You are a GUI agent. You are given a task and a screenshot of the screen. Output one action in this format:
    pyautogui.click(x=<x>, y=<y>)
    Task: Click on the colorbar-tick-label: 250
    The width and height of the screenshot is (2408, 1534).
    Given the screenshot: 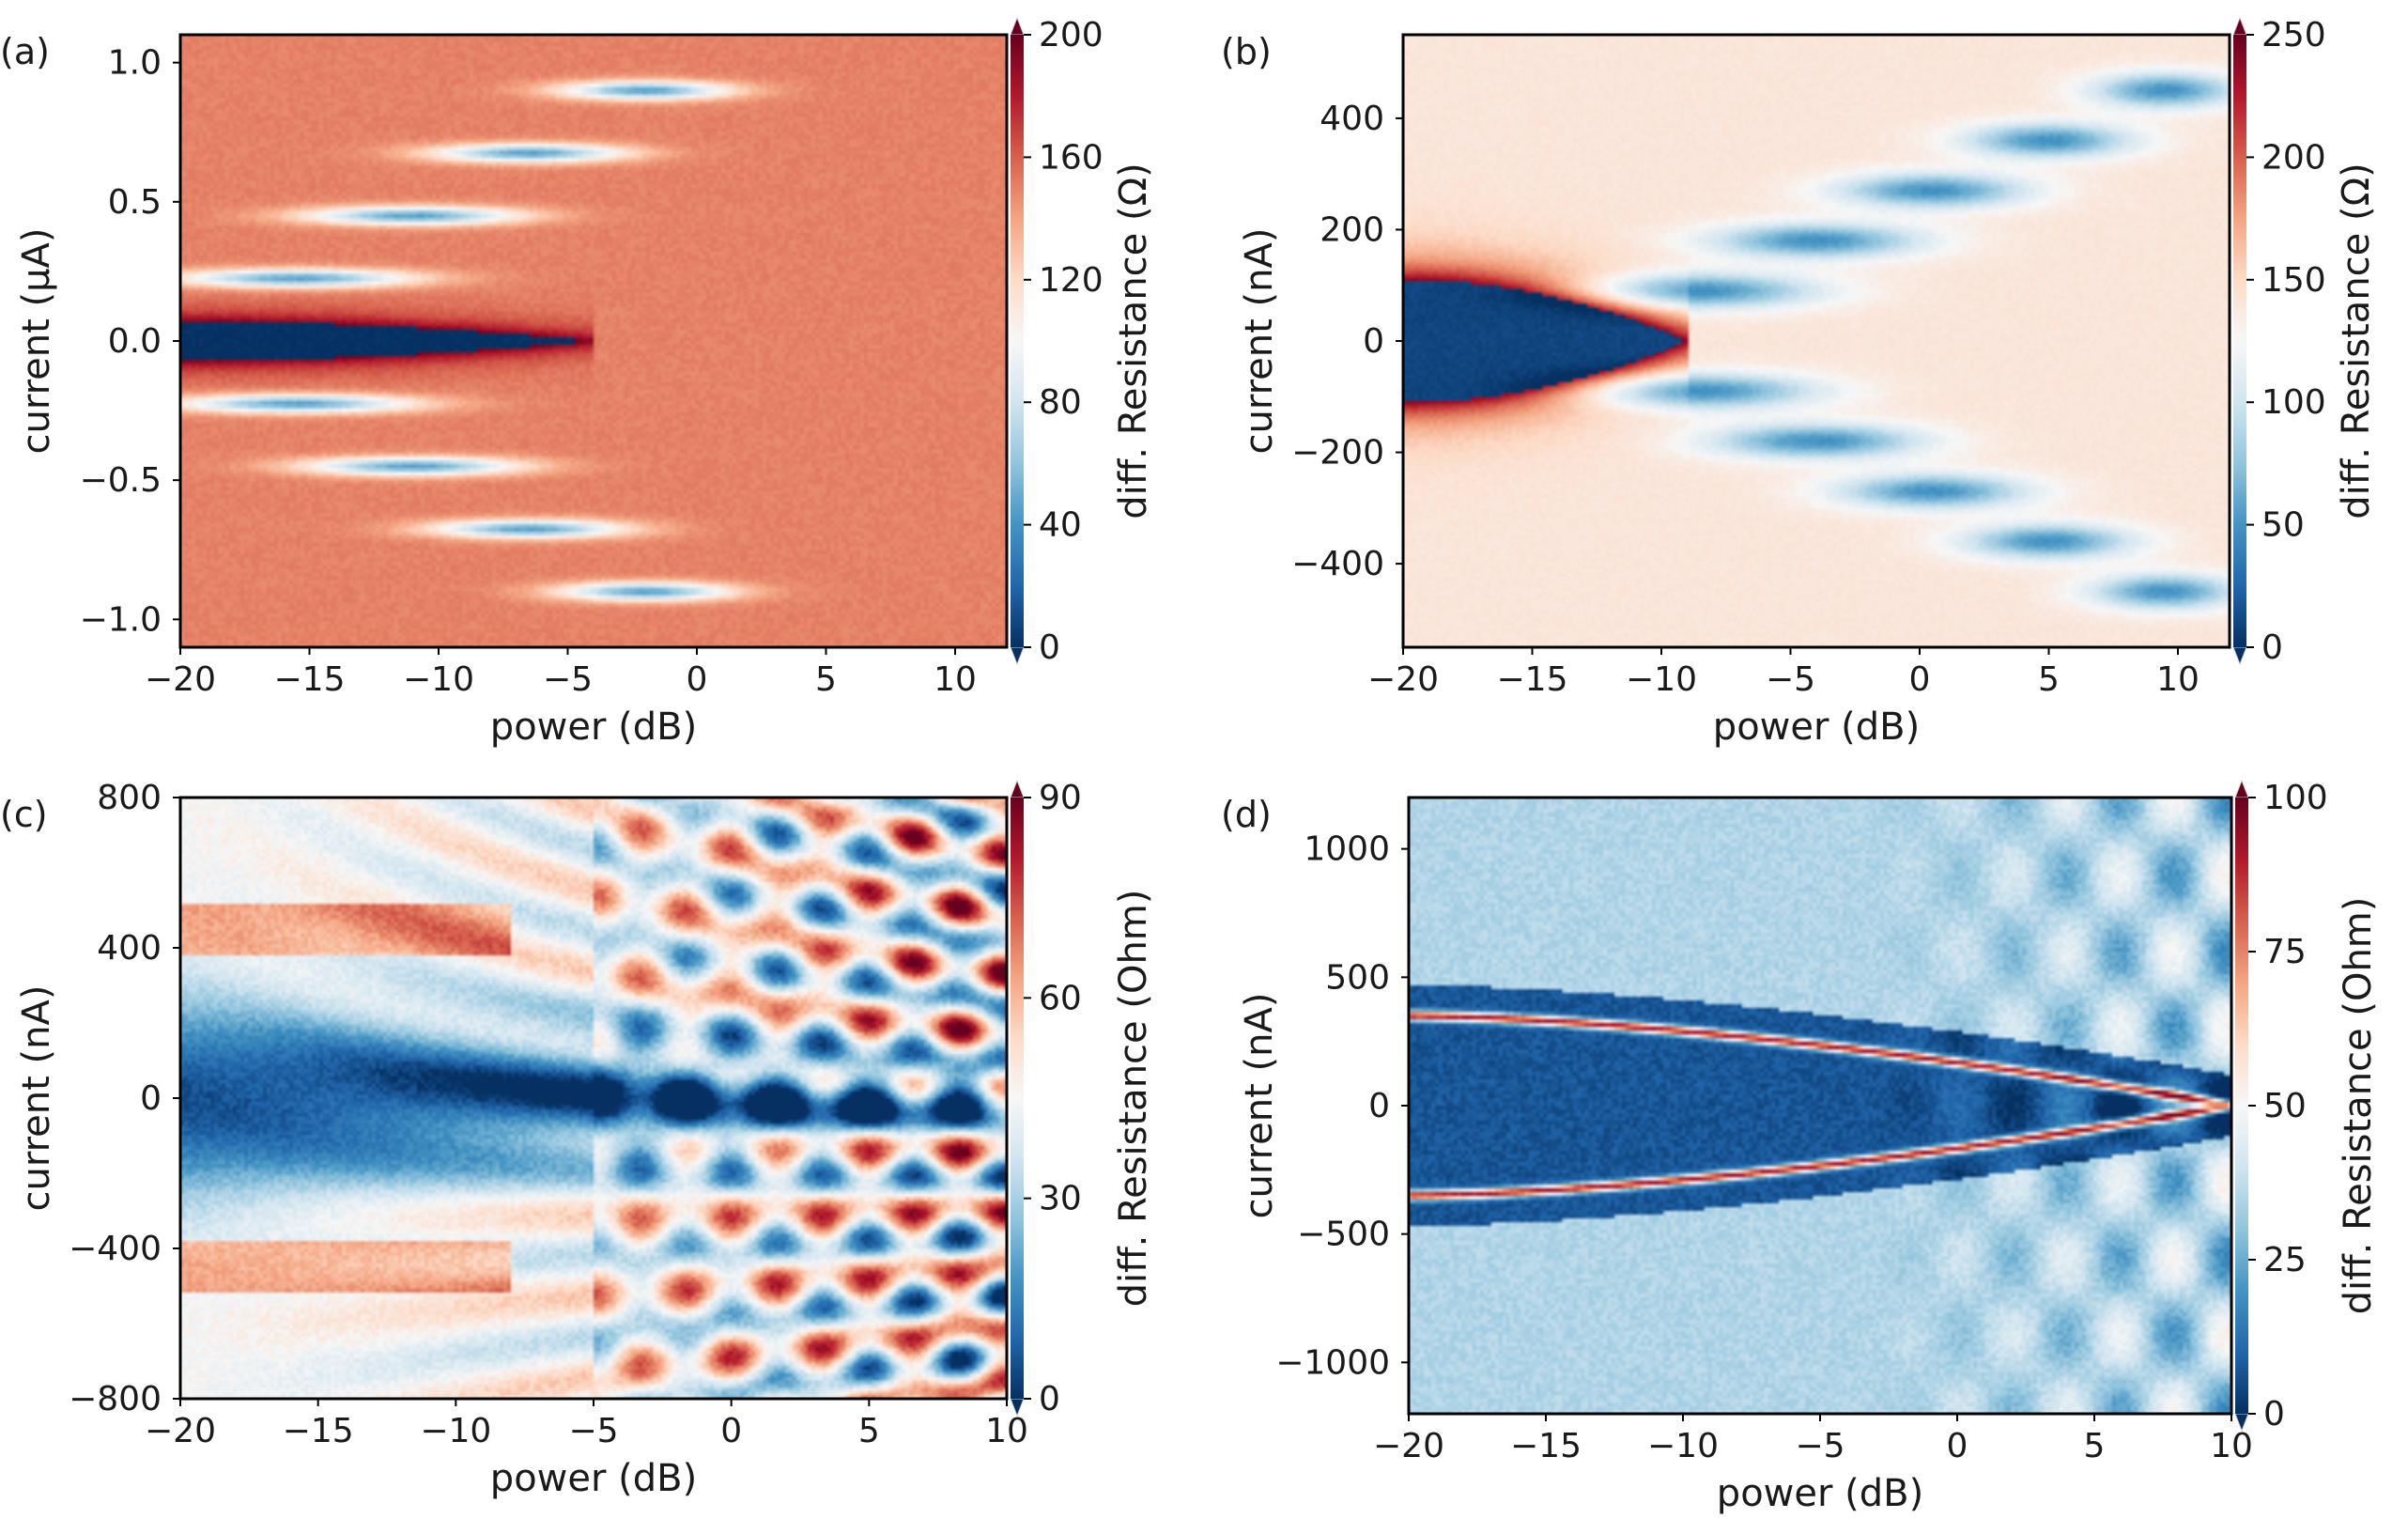 What is the action you would take?
    pyautogui.click(x=2293, y=35)
    